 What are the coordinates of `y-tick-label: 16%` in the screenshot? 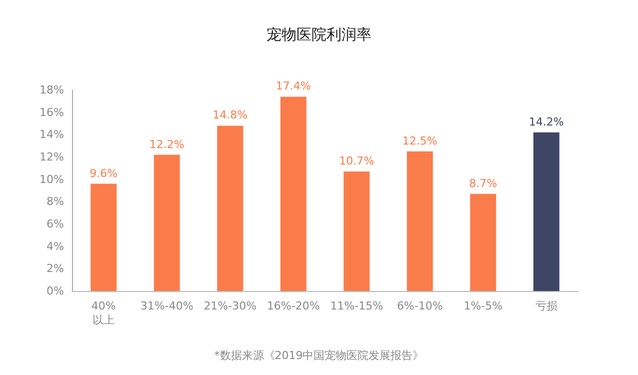 It's located at (52, 112).